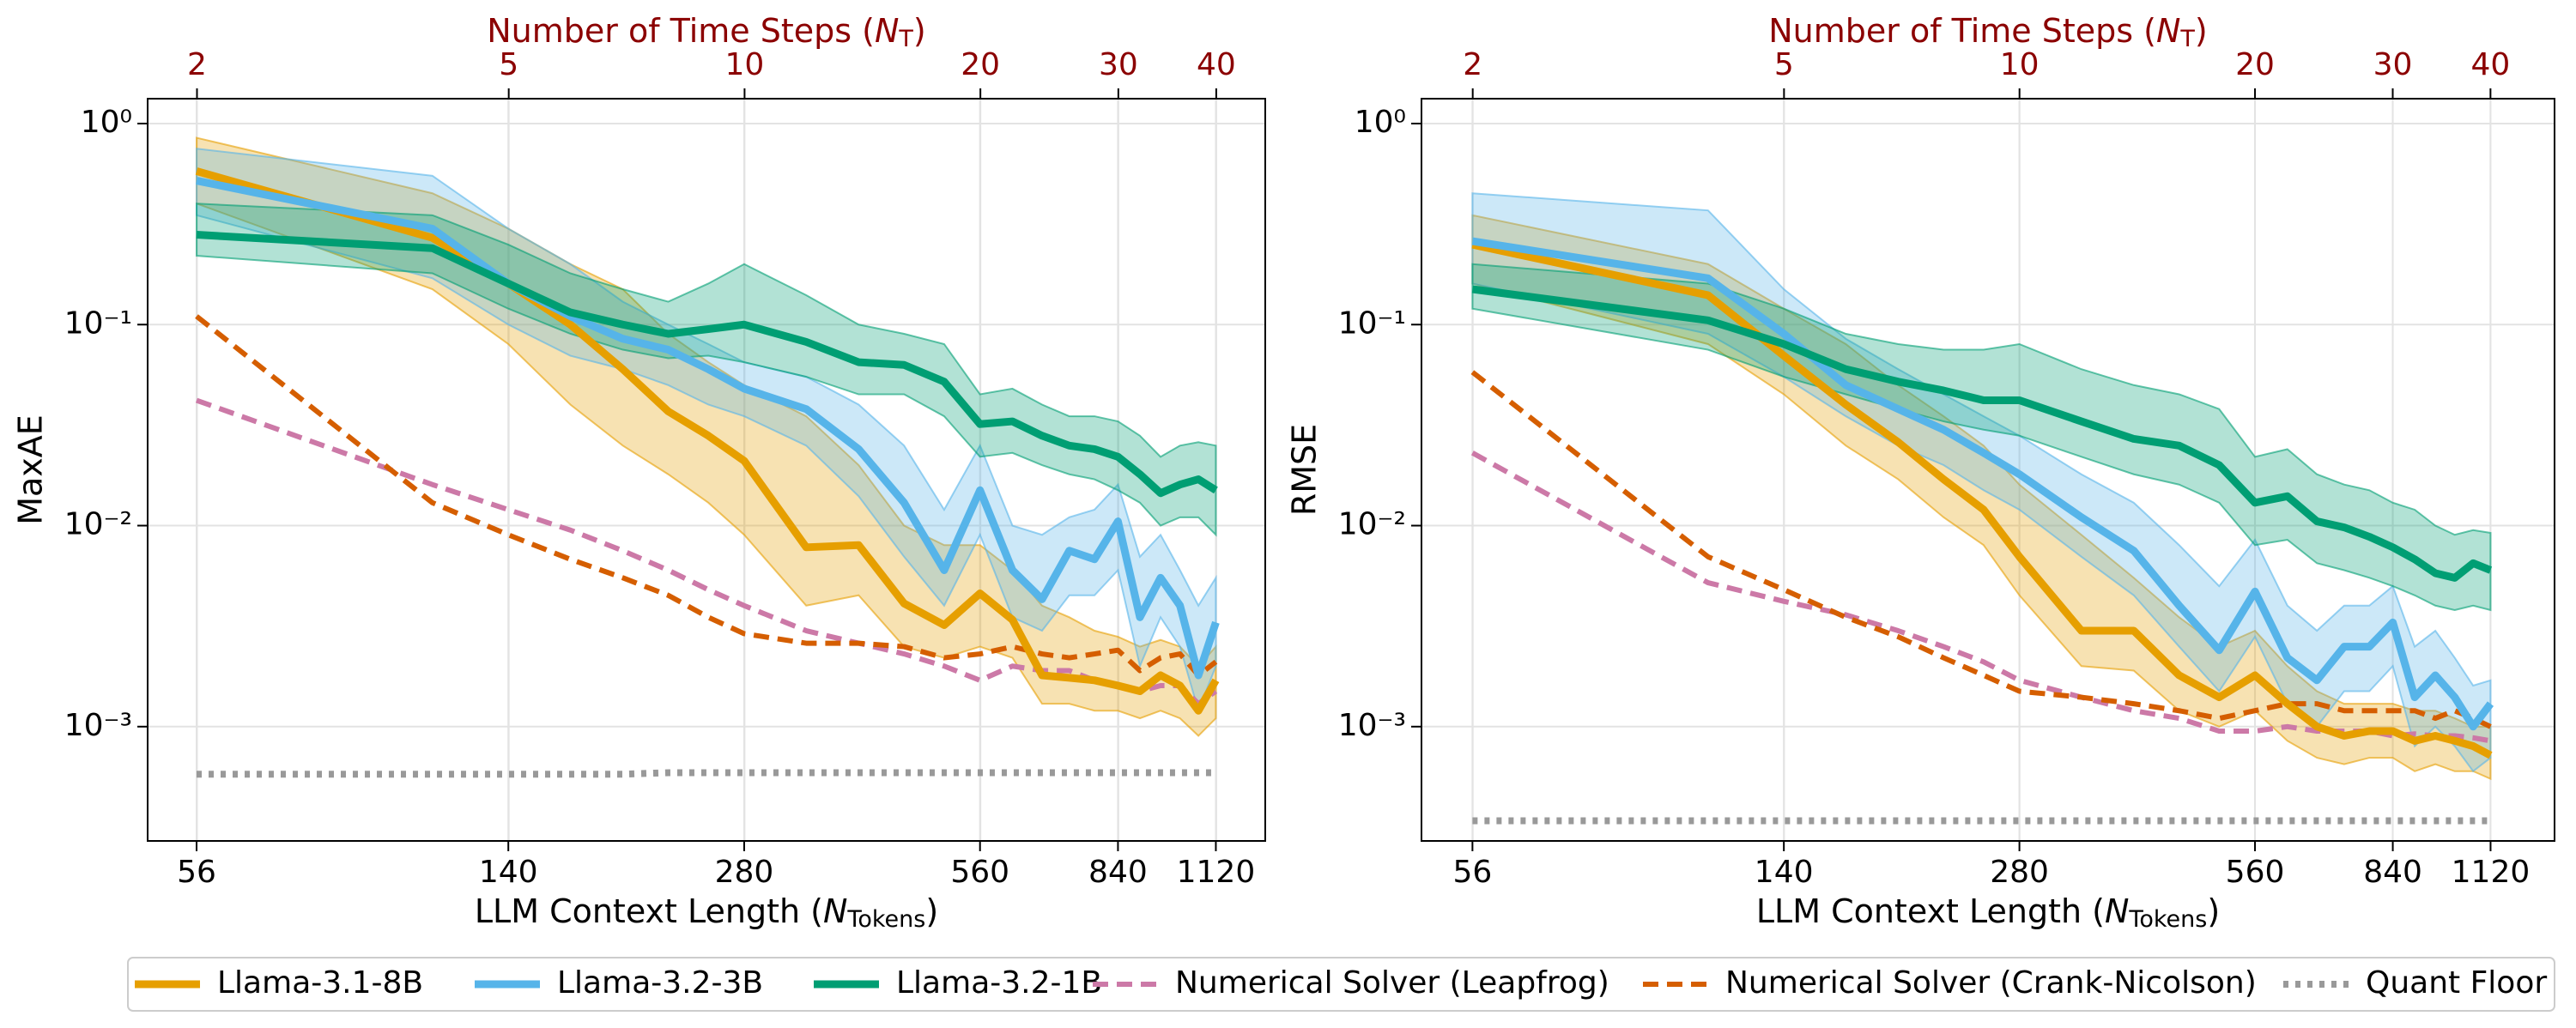  Describe the element at coordinates (31, 469) in the screenshot. I see `y-axis-label: MaxAE` at that location.